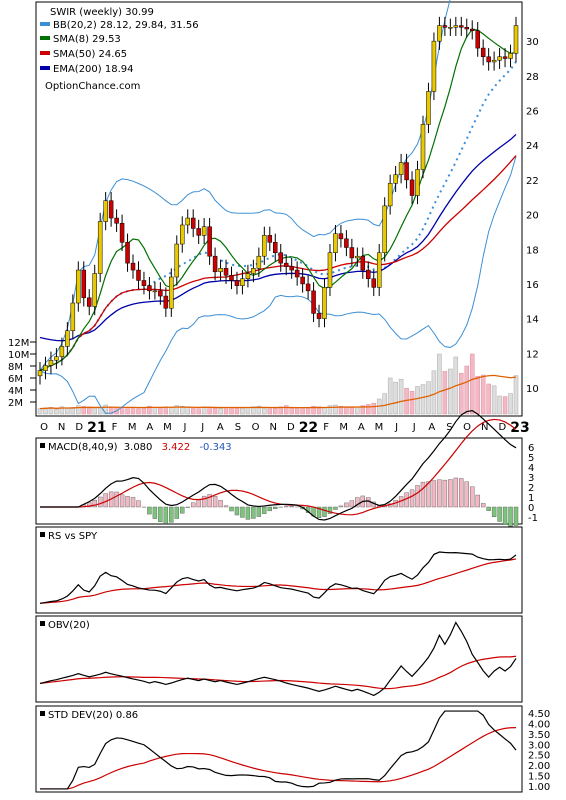 Image resolution: width=566 pixels, height=800 pixels. Describe the element at coordinates (87, 39) in the screenshot. I see `legend-sma8: SMA(8) 29.53` at that location.